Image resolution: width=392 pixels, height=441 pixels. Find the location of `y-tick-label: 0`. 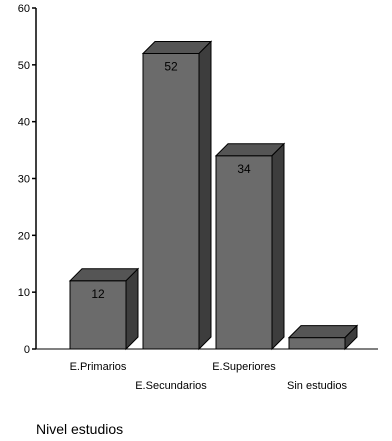

y-tick-label: 0 is located at coordinates (27, 350).